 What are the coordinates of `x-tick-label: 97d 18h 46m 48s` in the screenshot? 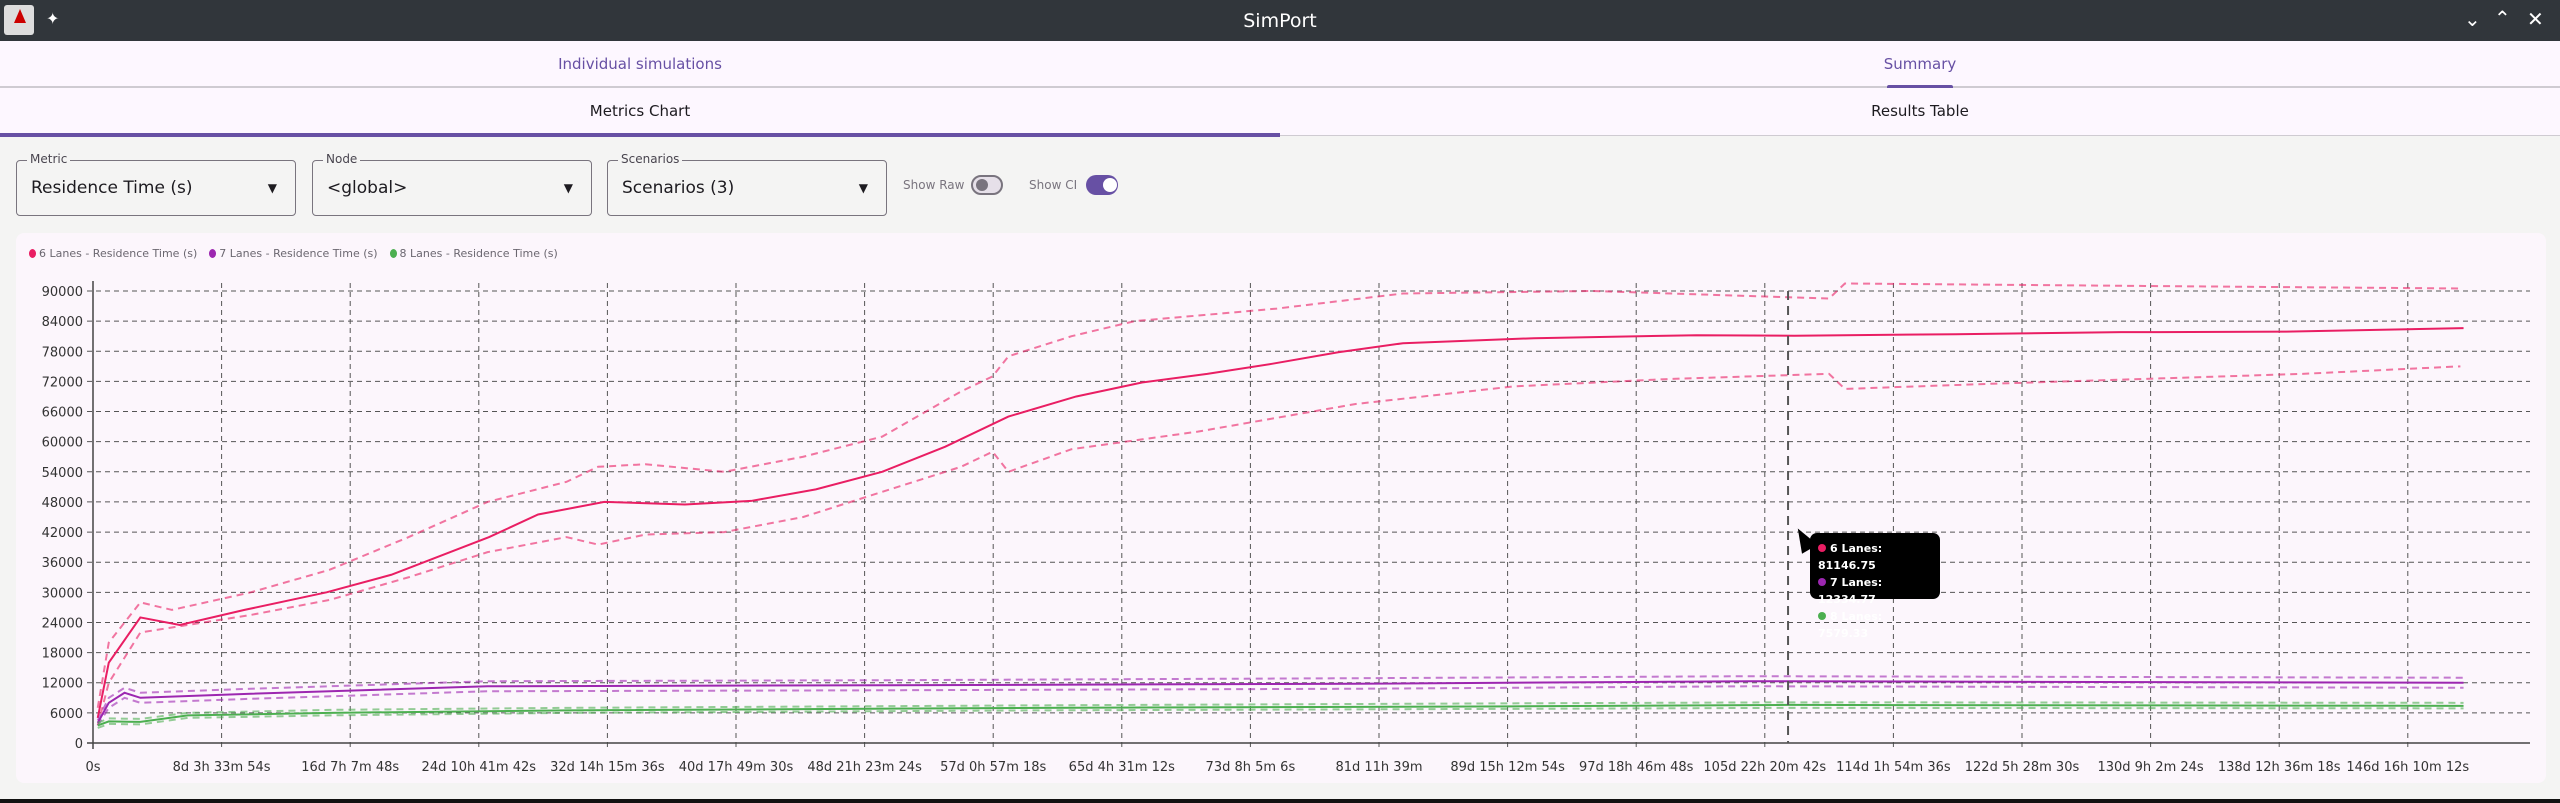 It's located at (1636, 767).